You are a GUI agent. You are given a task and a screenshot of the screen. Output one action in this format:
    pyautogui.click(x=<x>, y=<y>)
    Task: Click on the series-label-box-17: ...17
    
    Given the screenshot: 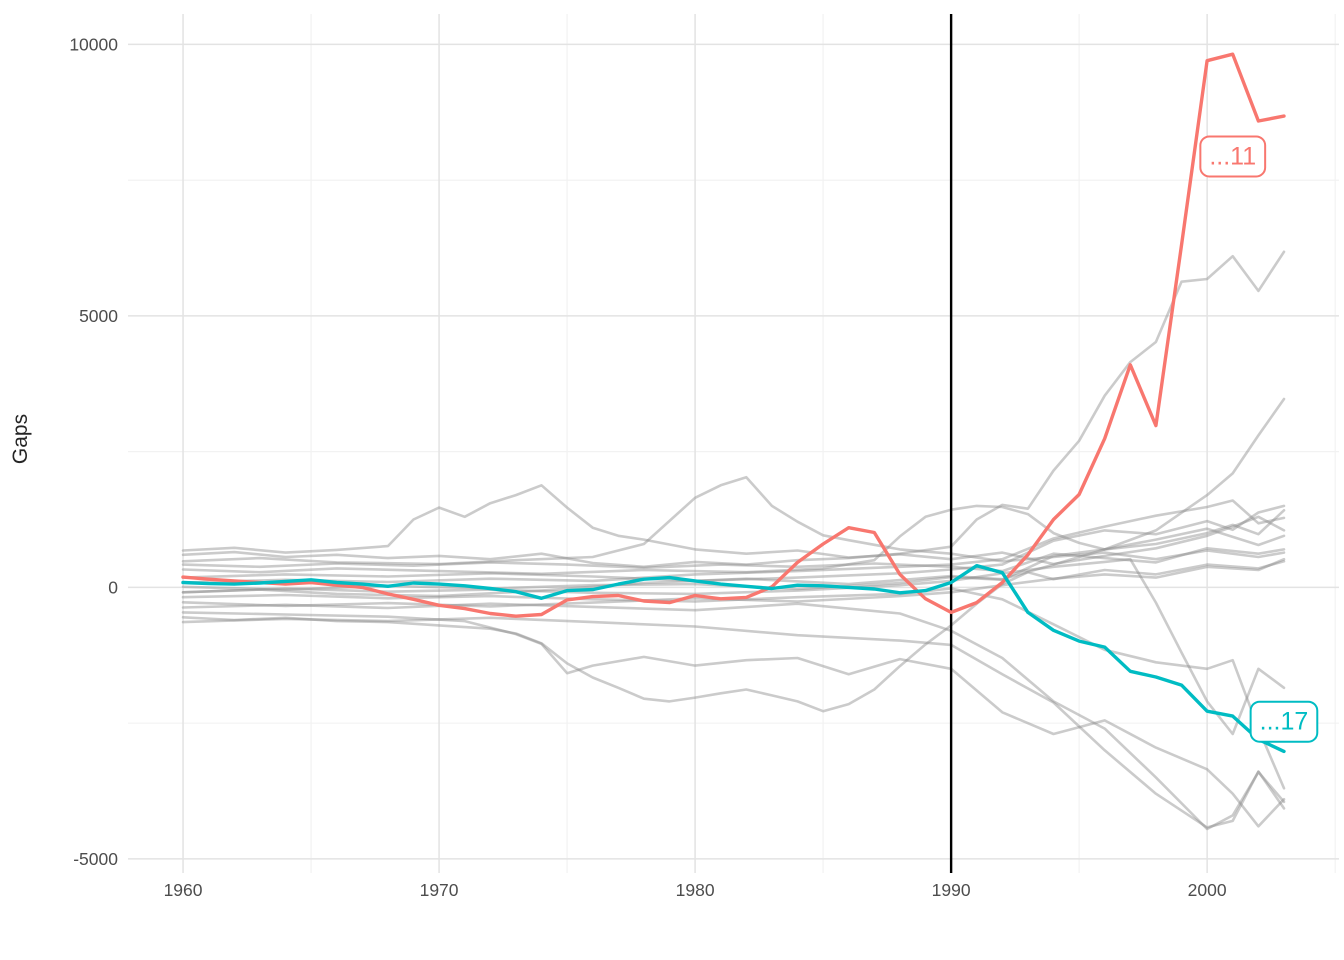 What is the action you would take?
    pyautogui.click(x=1284, y=721)
    